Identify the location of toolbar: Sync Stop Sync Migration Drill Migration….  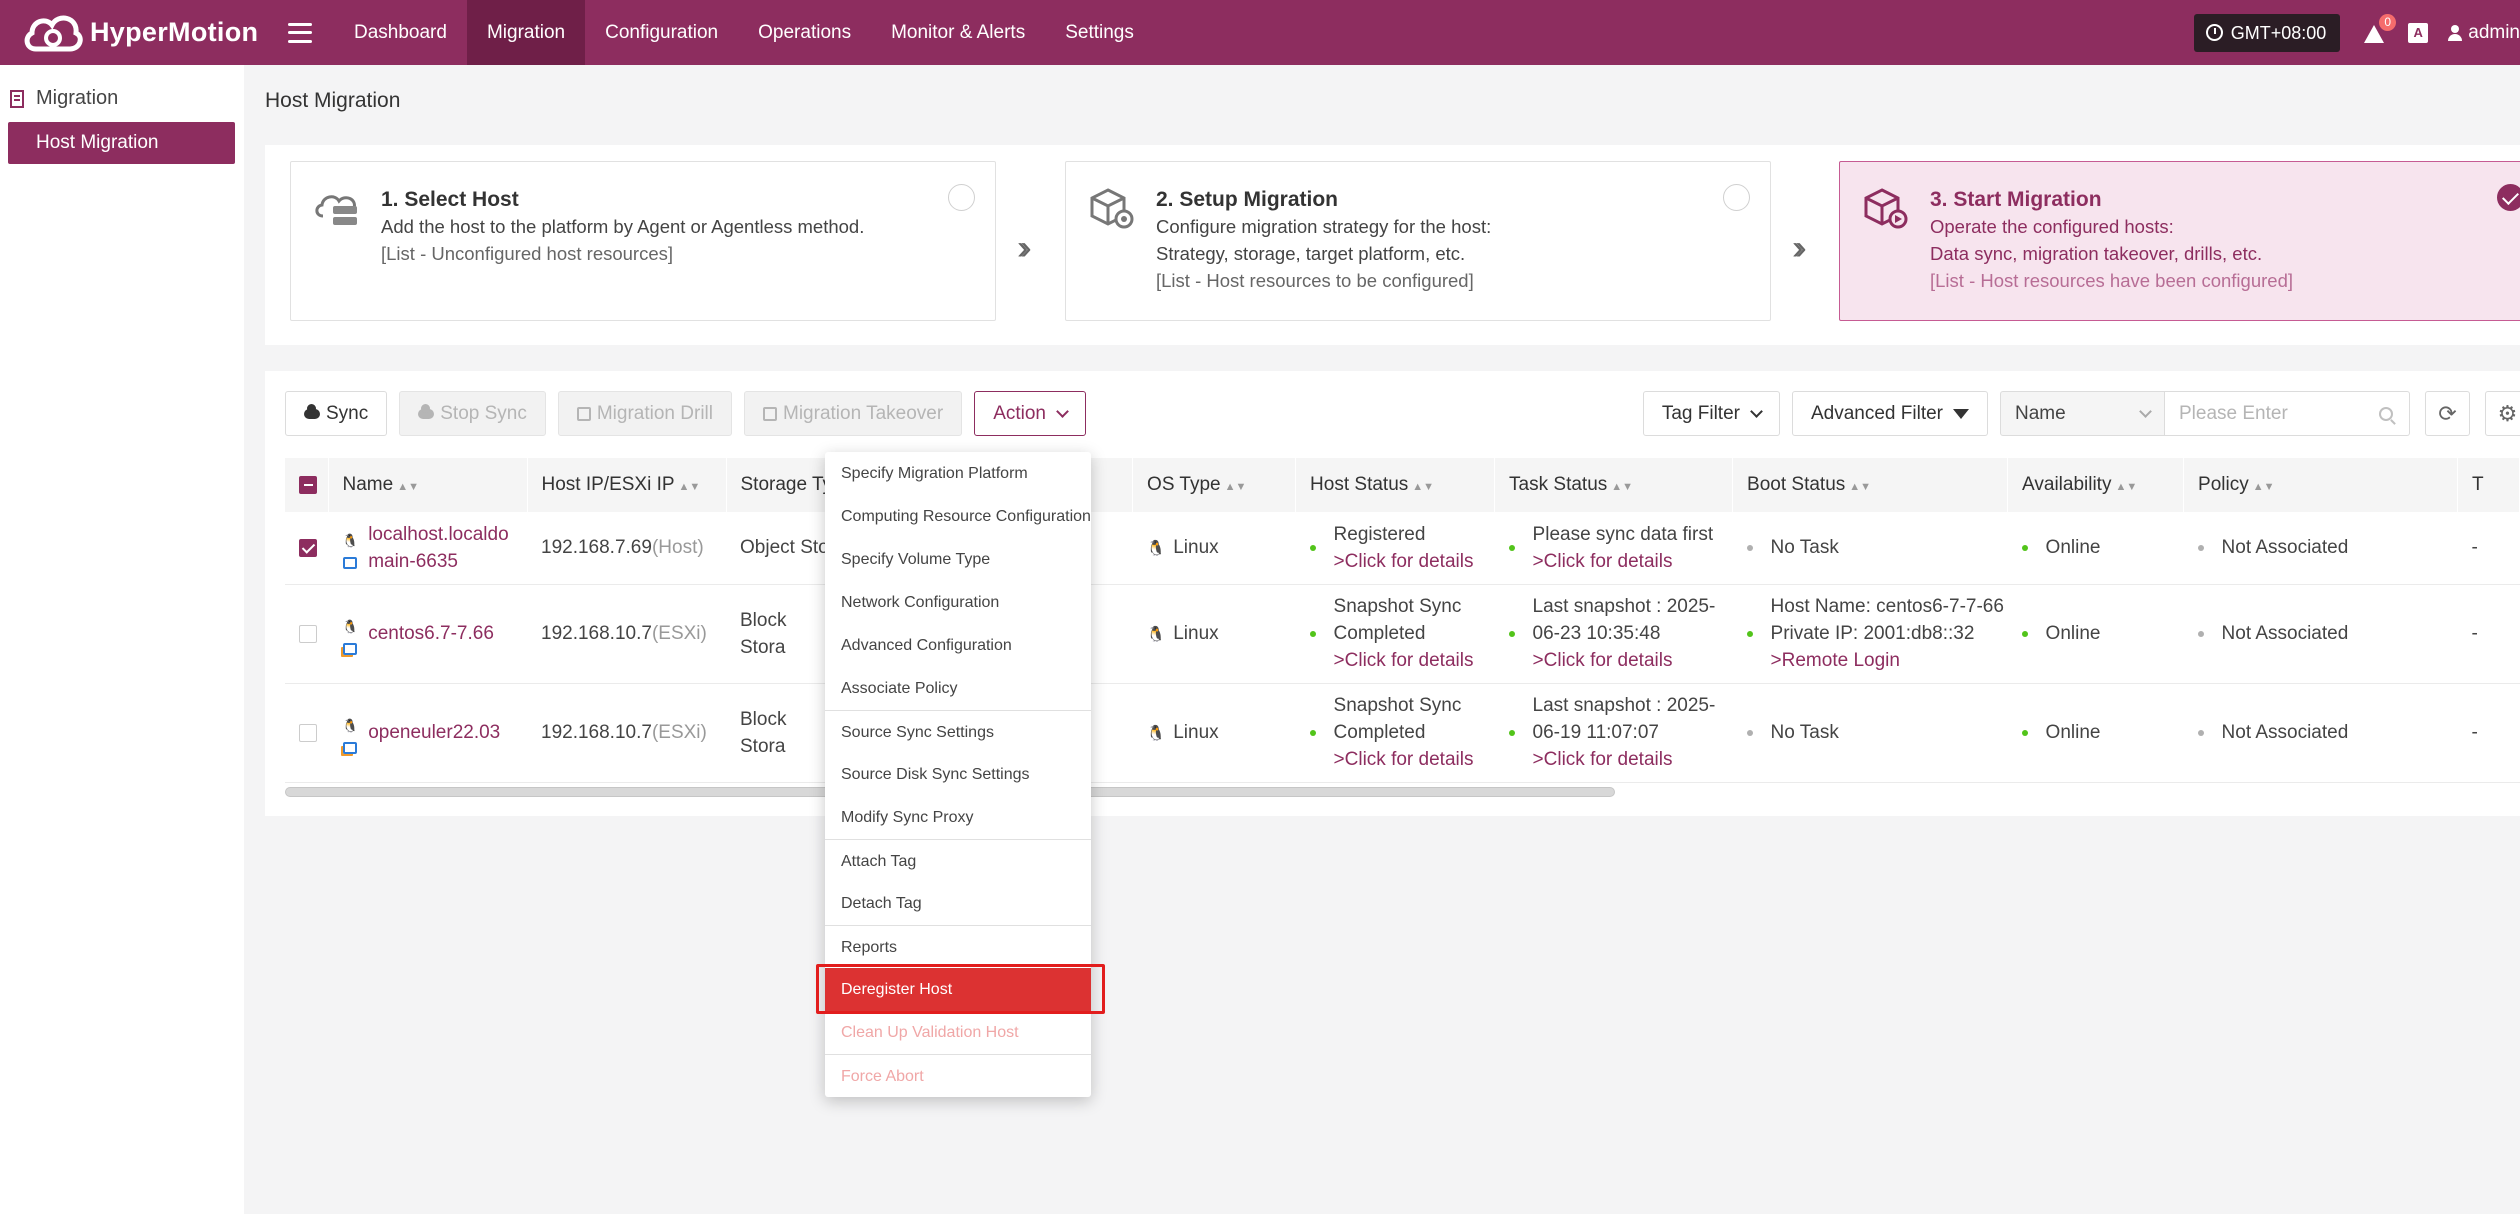
(685, 413).